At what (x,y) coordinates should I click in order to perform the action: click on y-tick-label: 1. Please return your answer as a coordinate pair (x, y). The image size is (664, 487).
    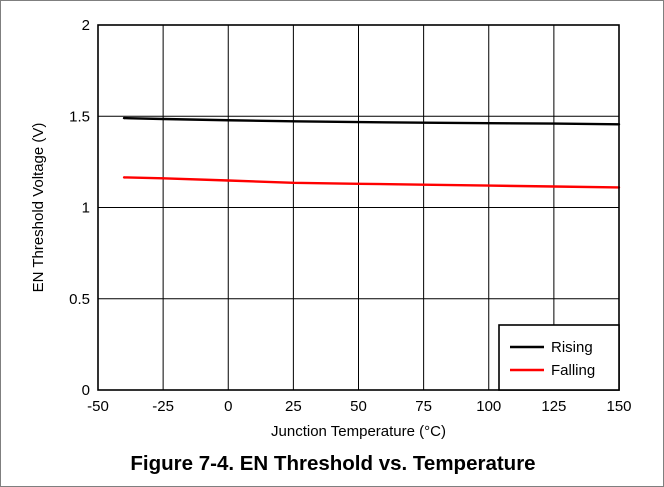
    Looking at the image, I should click on (86, 208).